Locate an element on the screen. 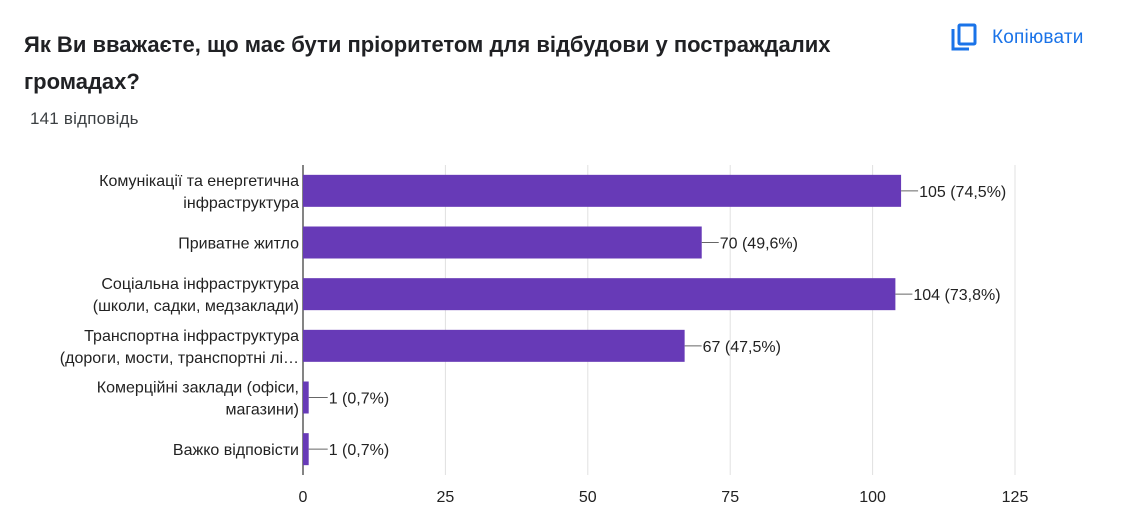 This screenshot has height=531, width=1140. category-label: Важко відповісти is located at coordinates (236, 450).